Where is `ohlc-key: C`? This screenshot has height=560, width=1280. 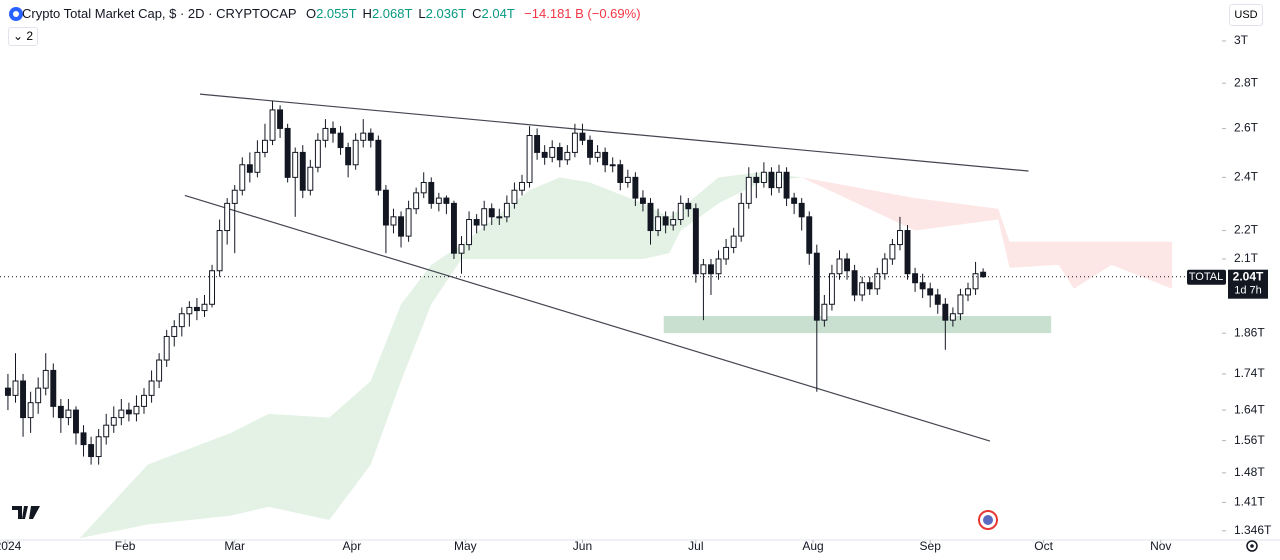 ohlc-key: C is located at coordinates (477, 13).